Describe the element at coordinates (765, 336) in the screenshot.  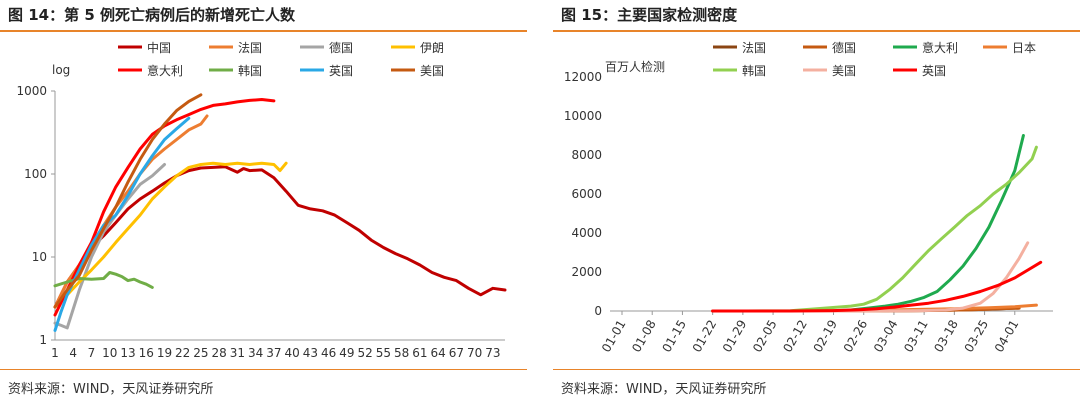
I see `x-tick-label: 02-05` at that location.